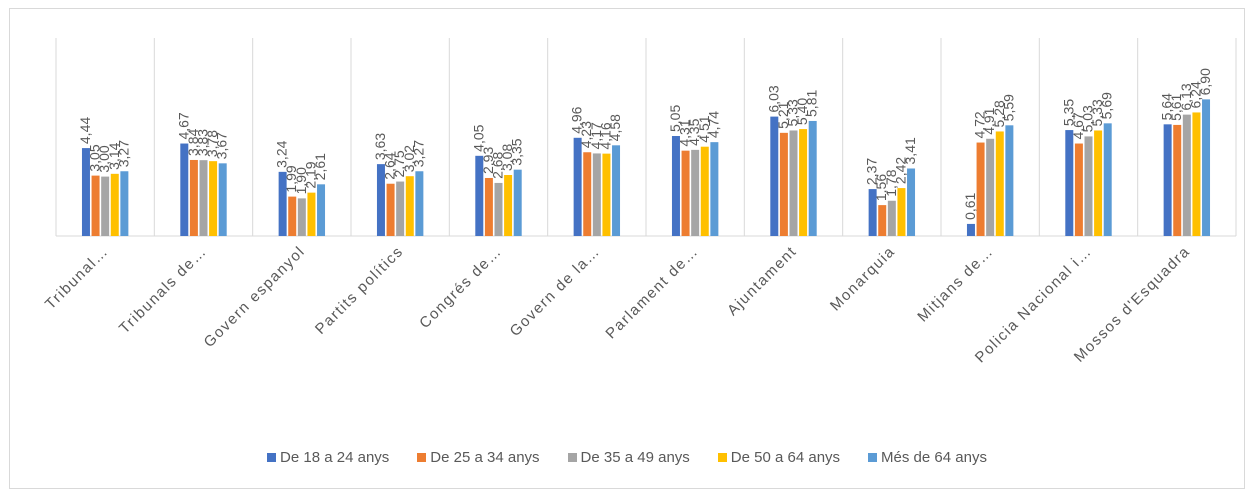 The height and width of the screenshot is (491, 1254). Describe the element at coordinates (320, 166) in the screenshot. I see `data-label: 2,61` at that location.